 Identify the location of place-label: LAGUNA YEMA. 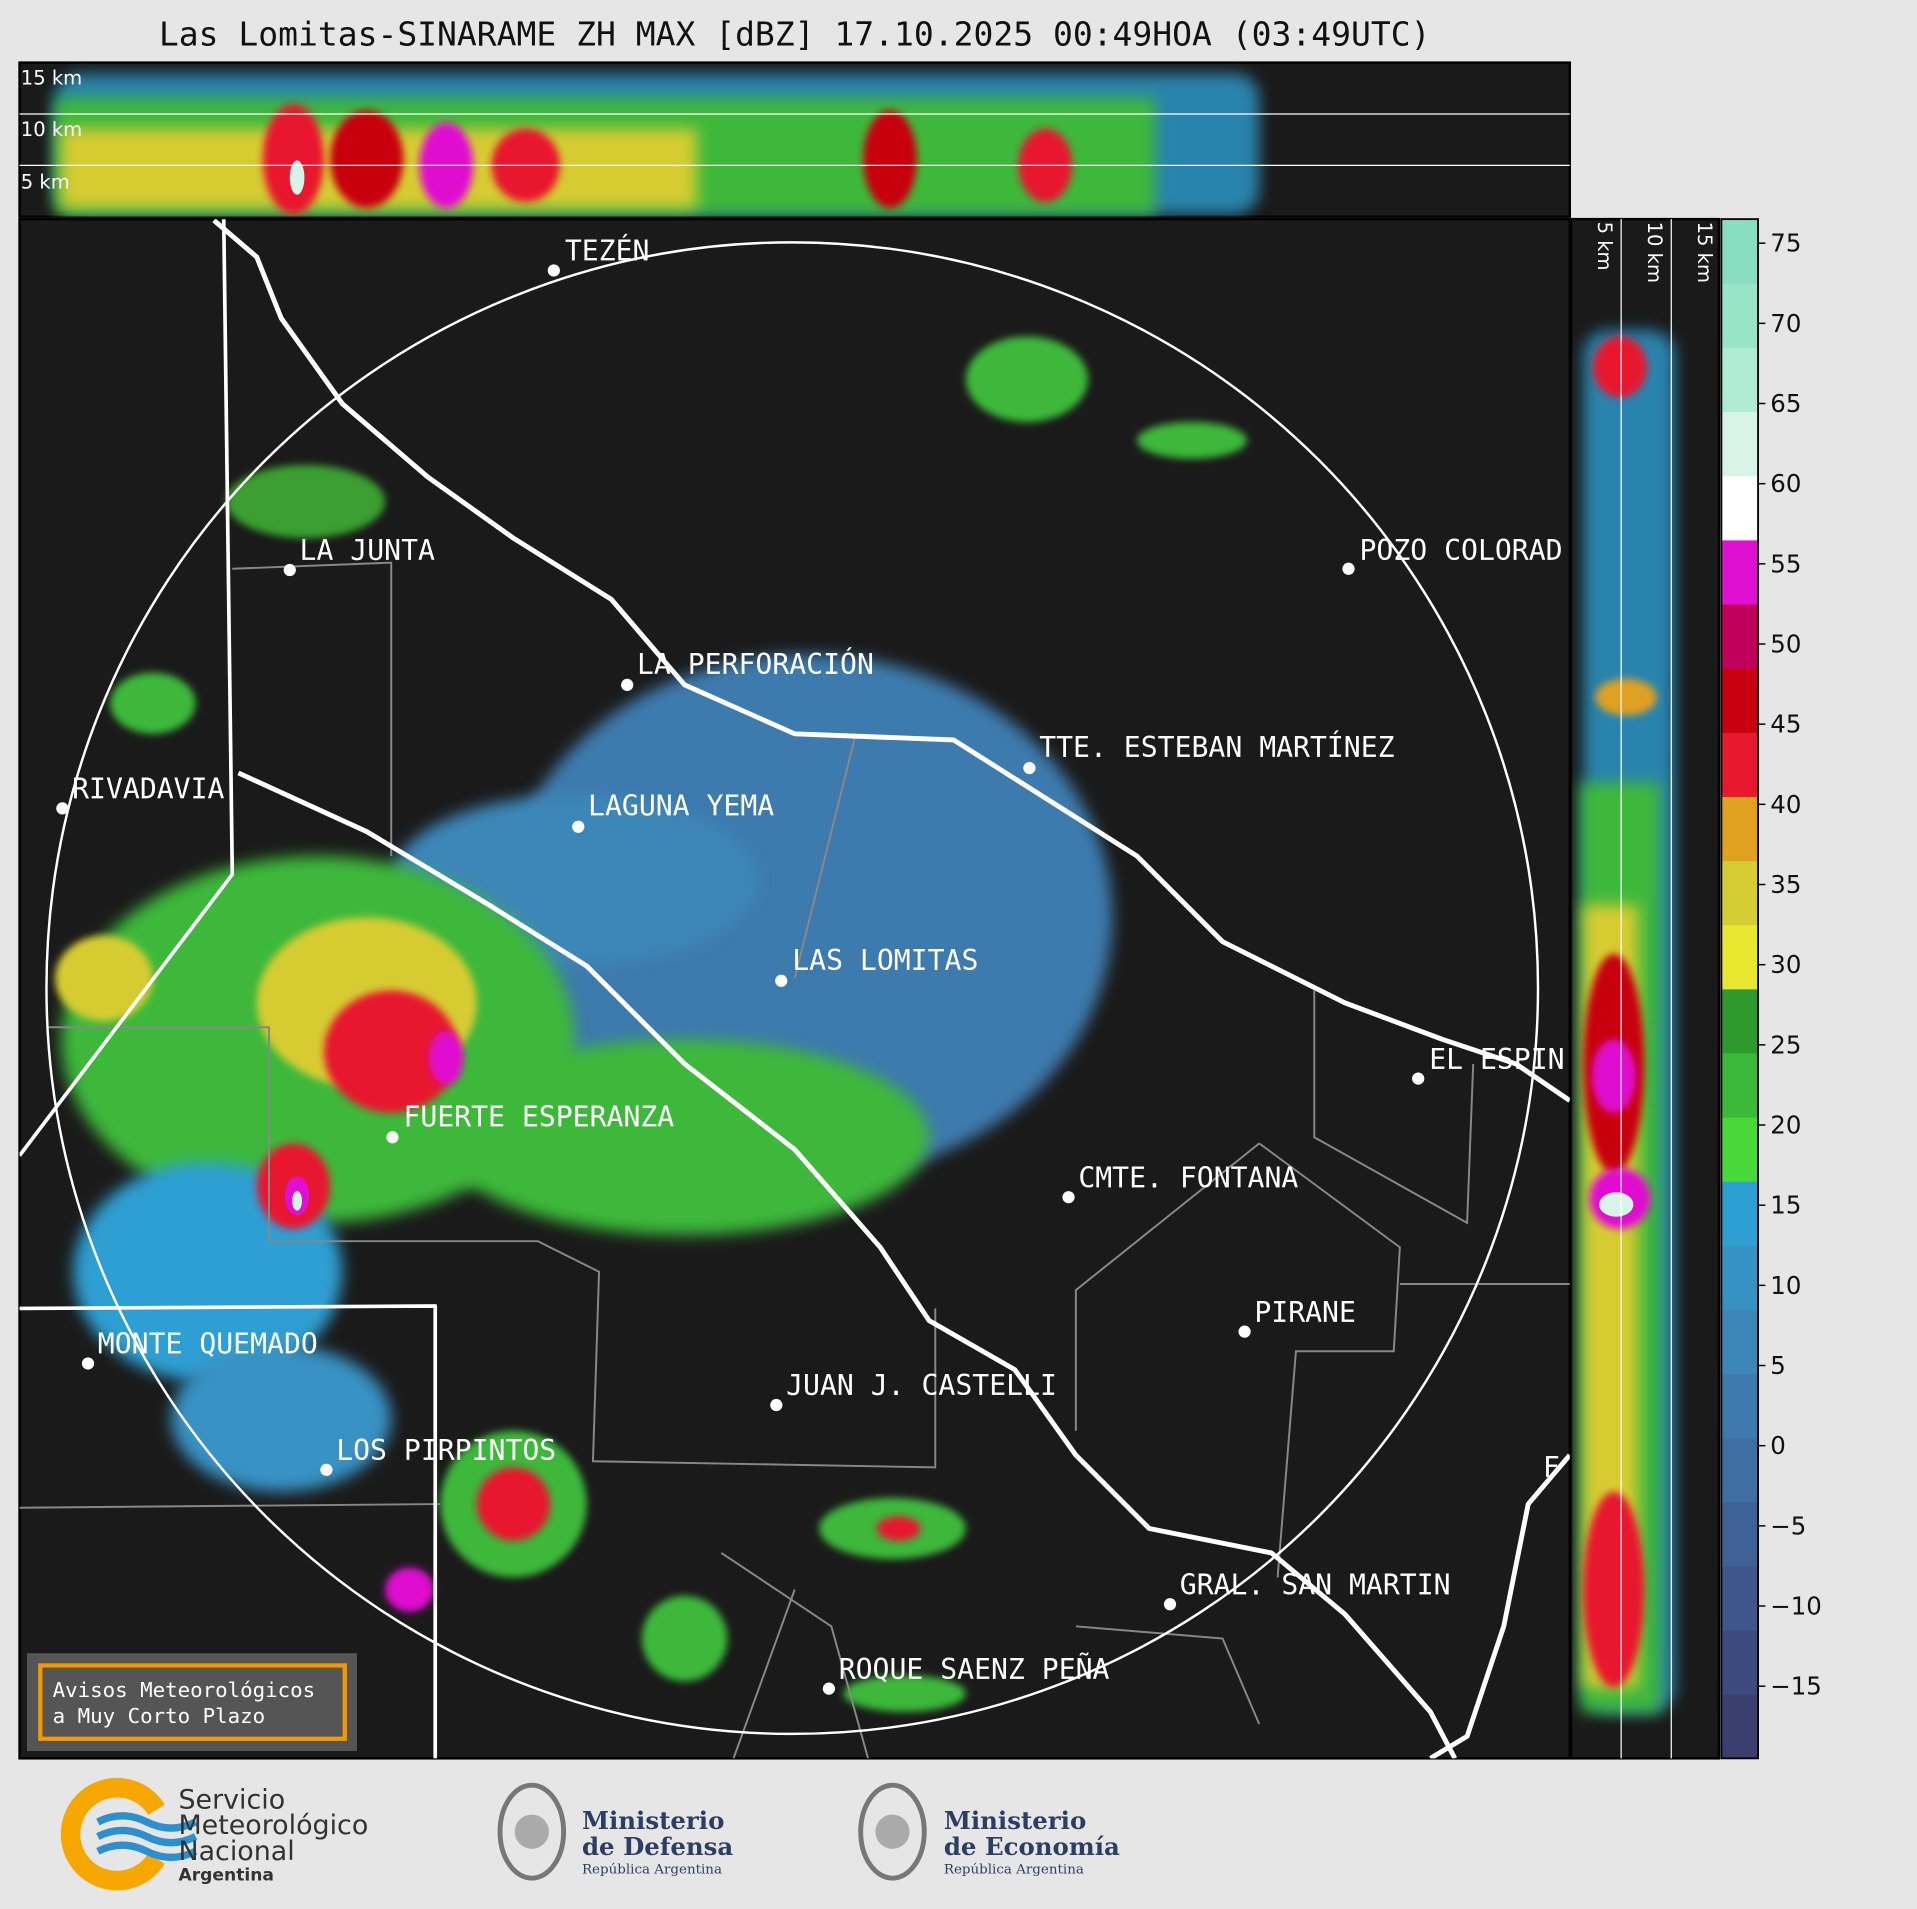
(681, 806).